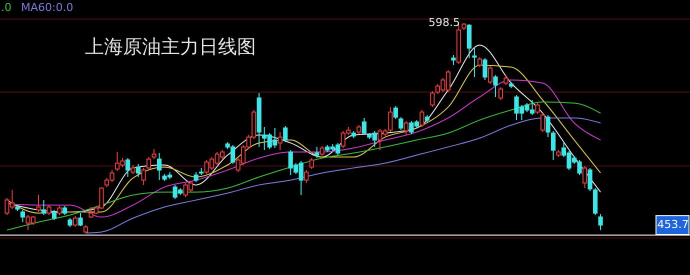 The image size is (690, 275). I want to click on annotation: 598.5, so click(444, 23).